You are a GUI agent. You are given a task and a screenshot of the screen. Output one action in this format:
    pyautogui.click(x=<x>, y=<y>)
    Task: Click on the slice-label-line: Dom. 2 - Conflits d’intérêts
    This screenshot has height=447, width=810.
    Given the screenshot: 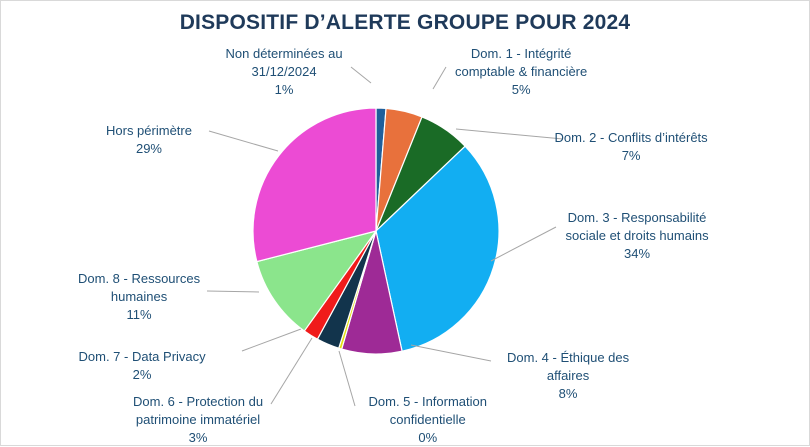 What is the action you would take?
    pyautogui.click(x=631, y=137)
    